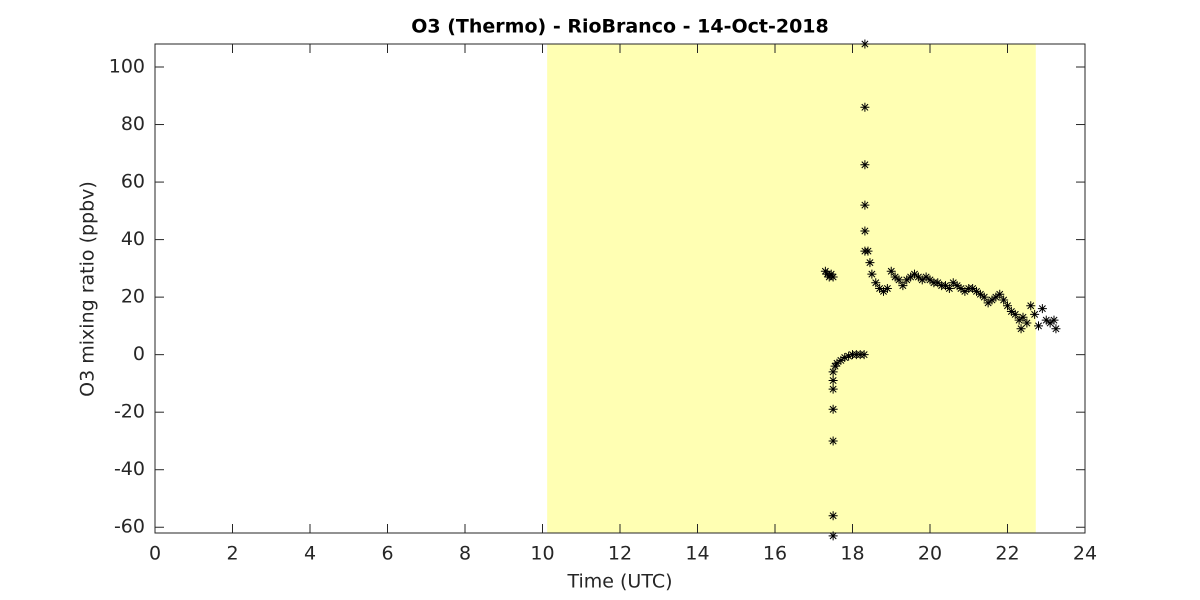 Image resolution: width=1200 pixels, height=600 pixels. What do you see at coordinates (775, 554) in the screenshot?
I see `x-tick-label: 16` at bounding box center [775, 554].